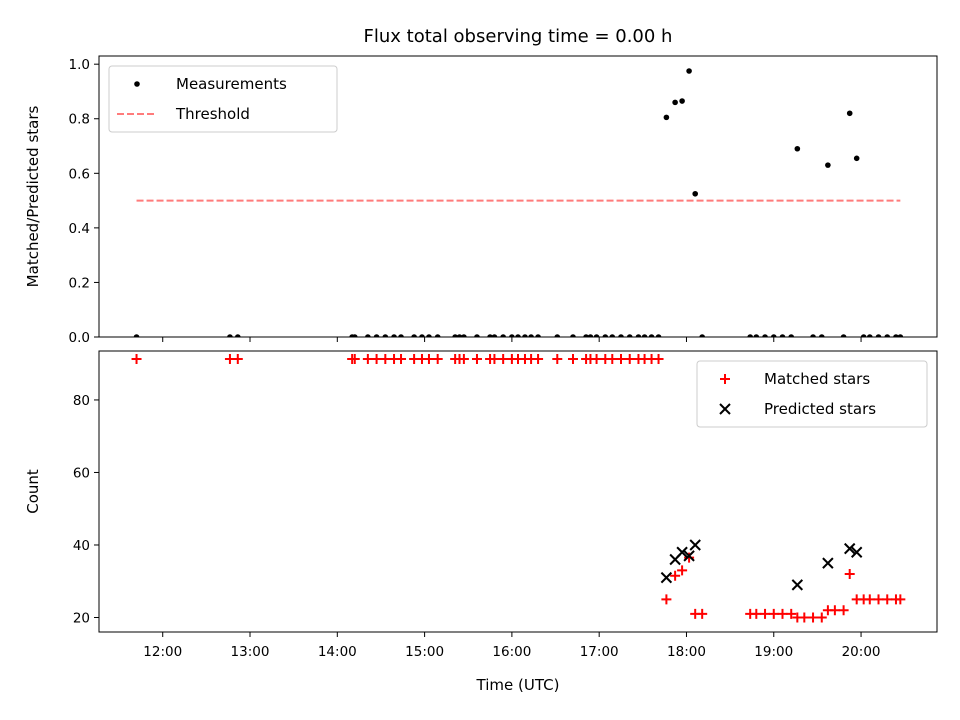  I want to click on y-tick-label: 1.0, so click(79, 65).